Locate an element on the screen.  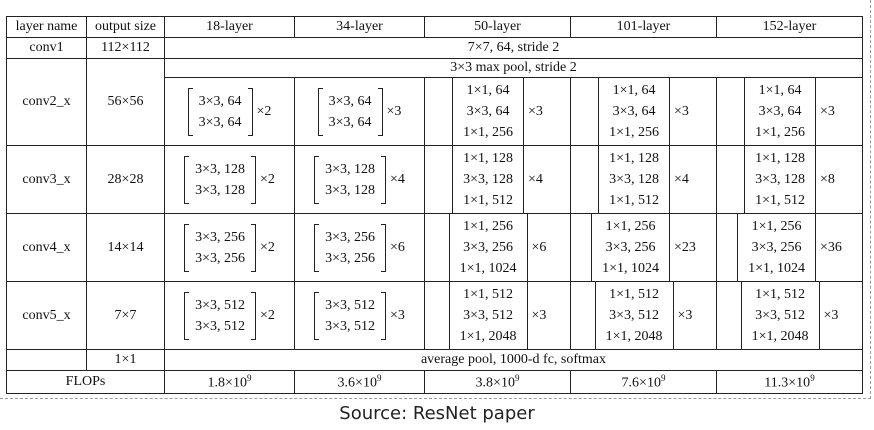
layer-name-cell: conv1 is located at coordinates (46, 48).